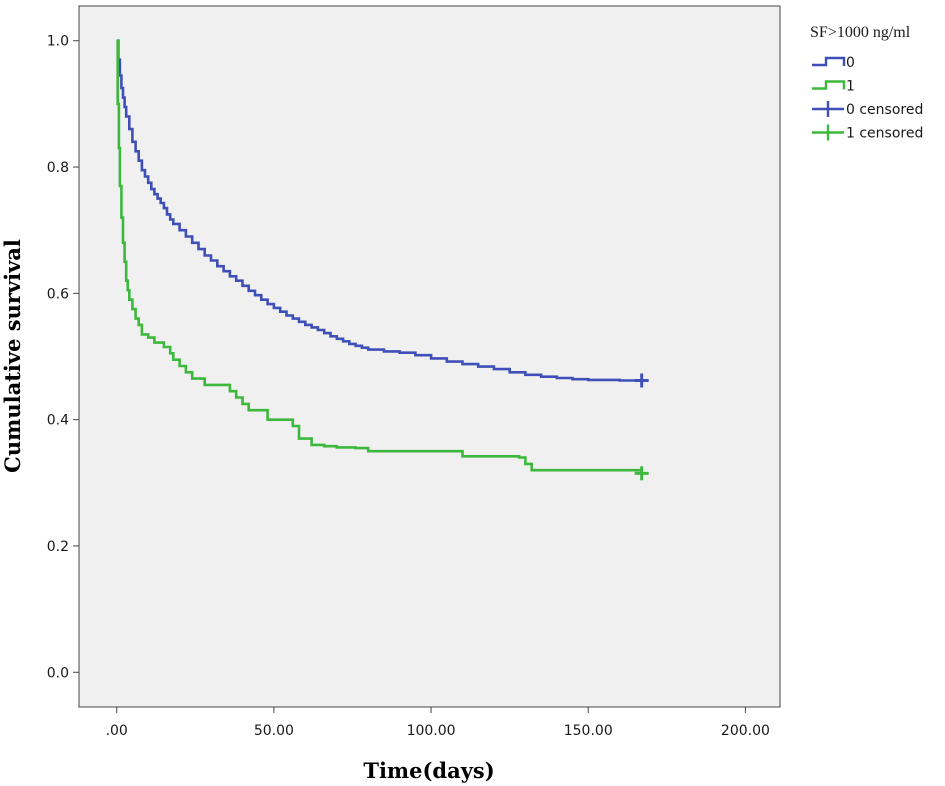 The width and height of the screenshot is (945, 786). I want to click on y-tick-label: 0.6, so click(58, 294).